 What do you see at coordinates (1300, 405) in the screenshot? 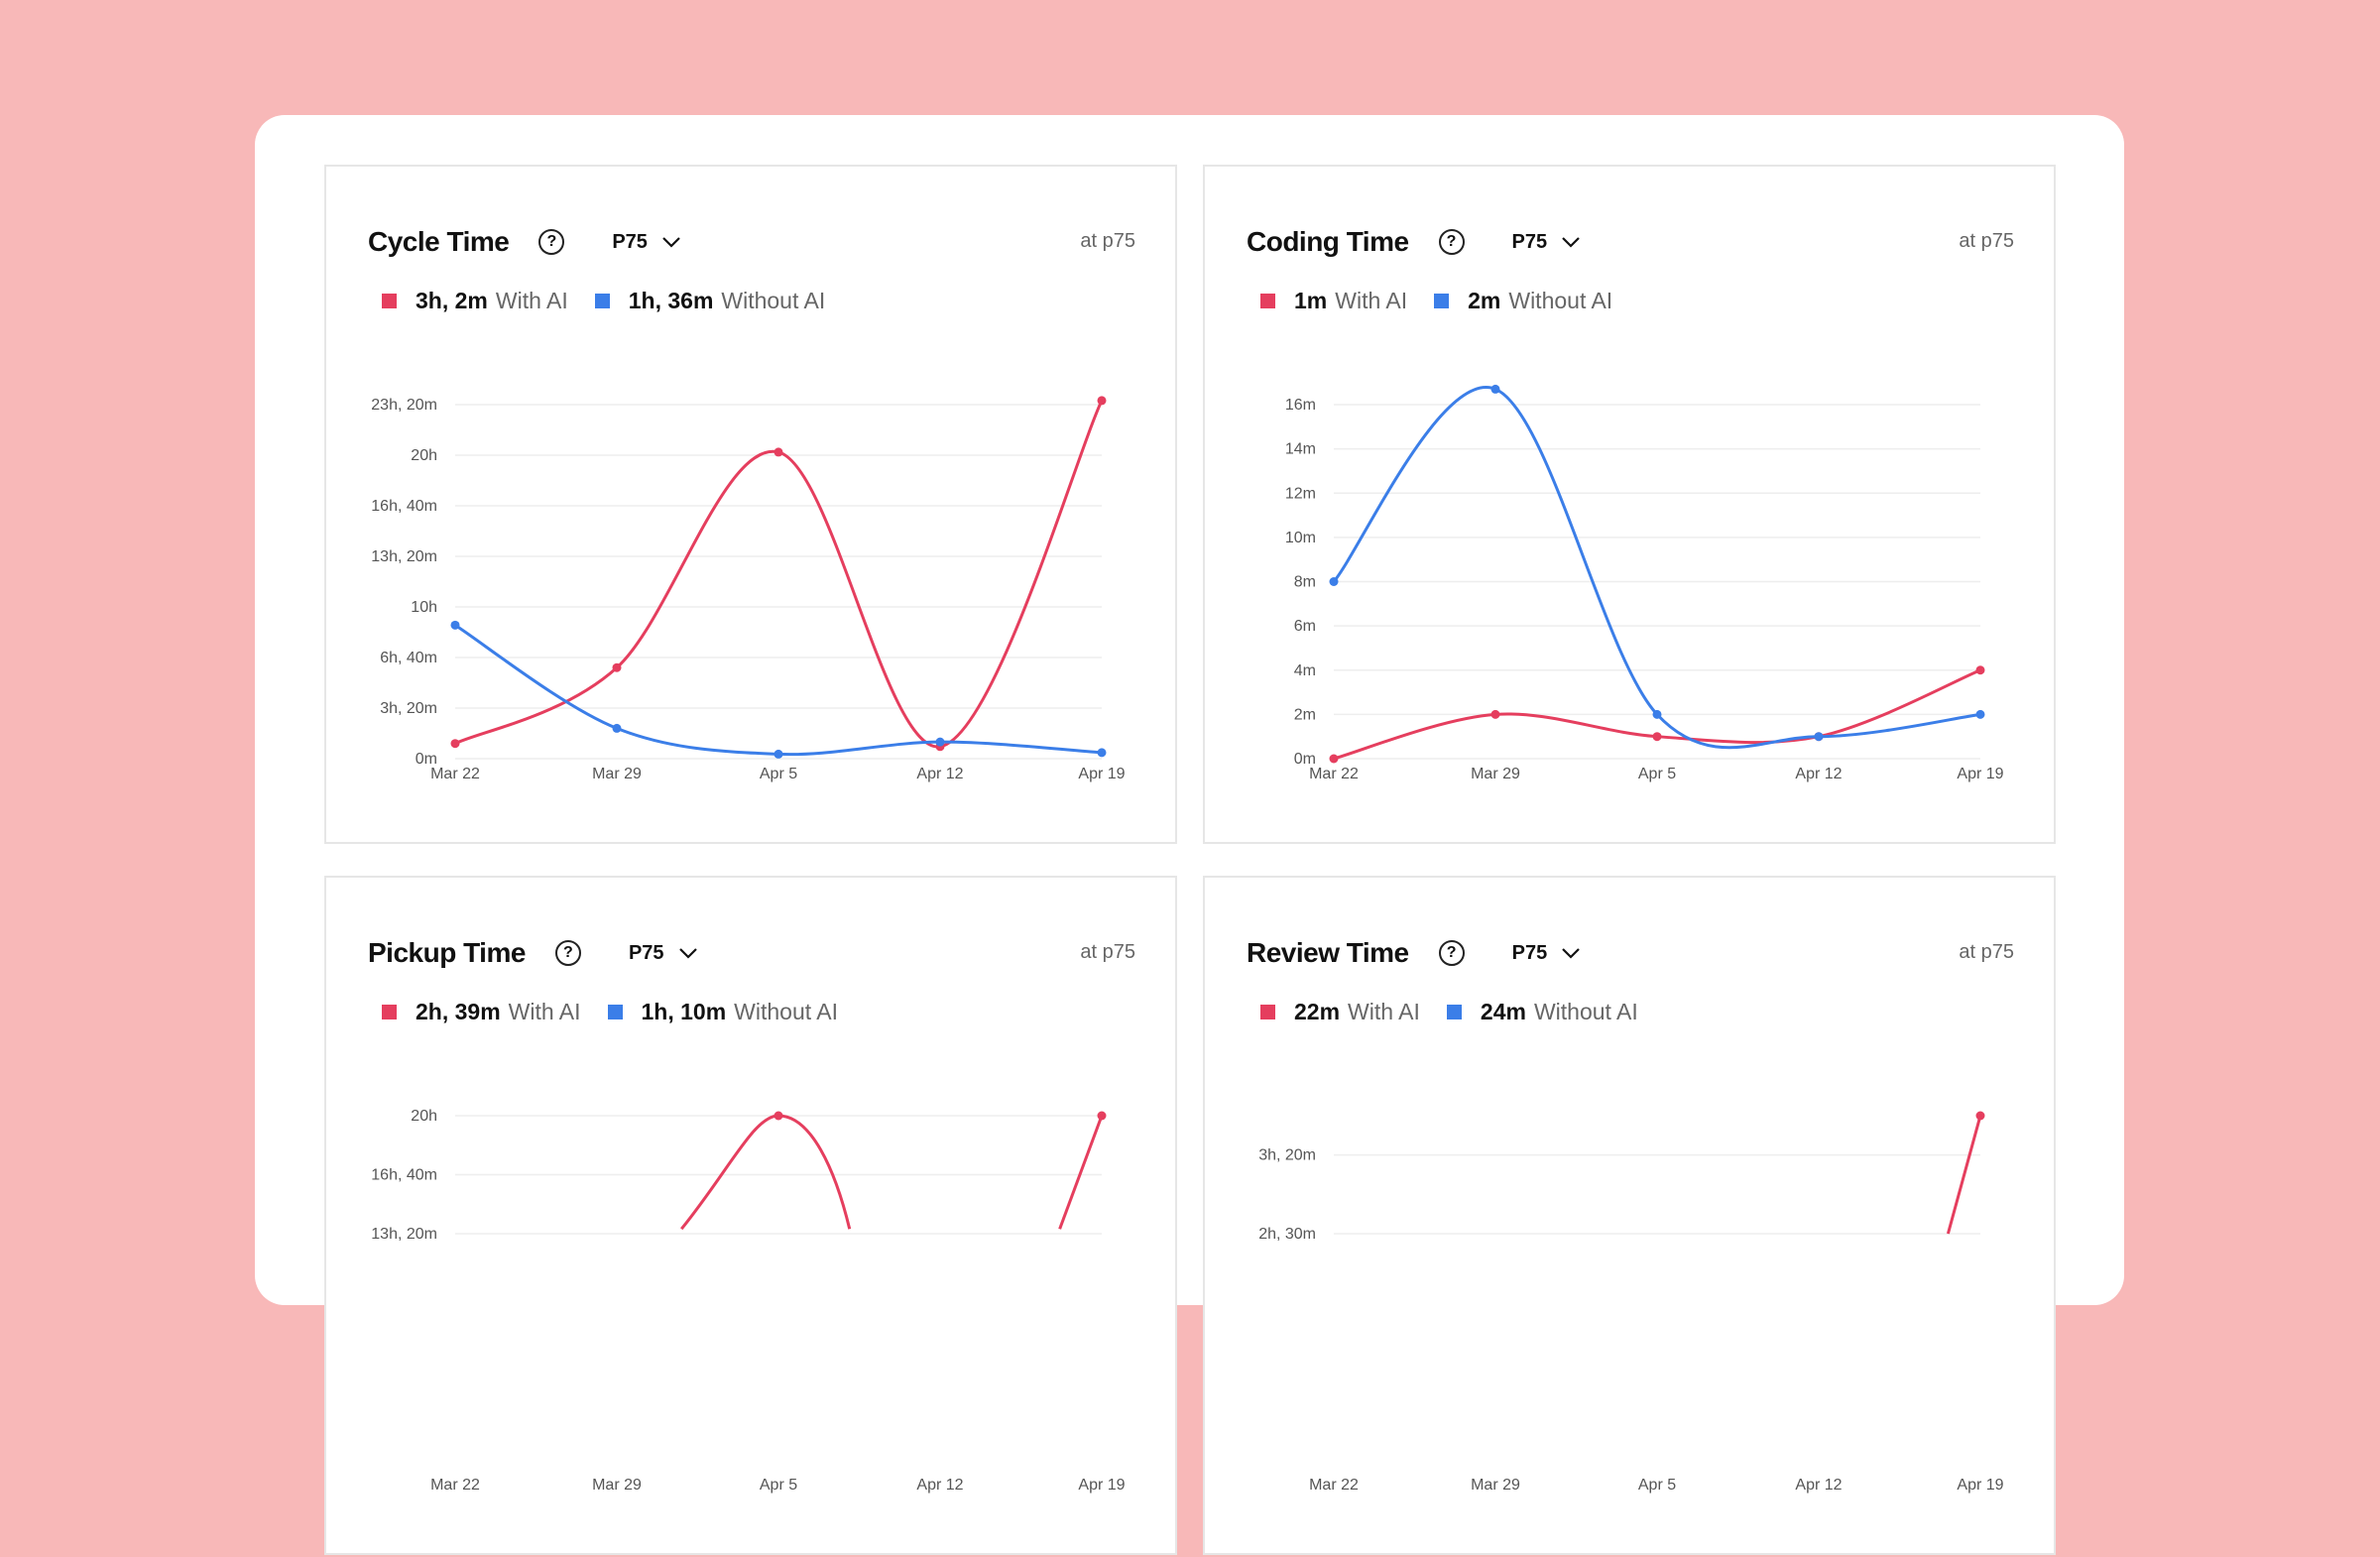
I see `y-tick-label: 16m` at bounding box center [1300, 405].